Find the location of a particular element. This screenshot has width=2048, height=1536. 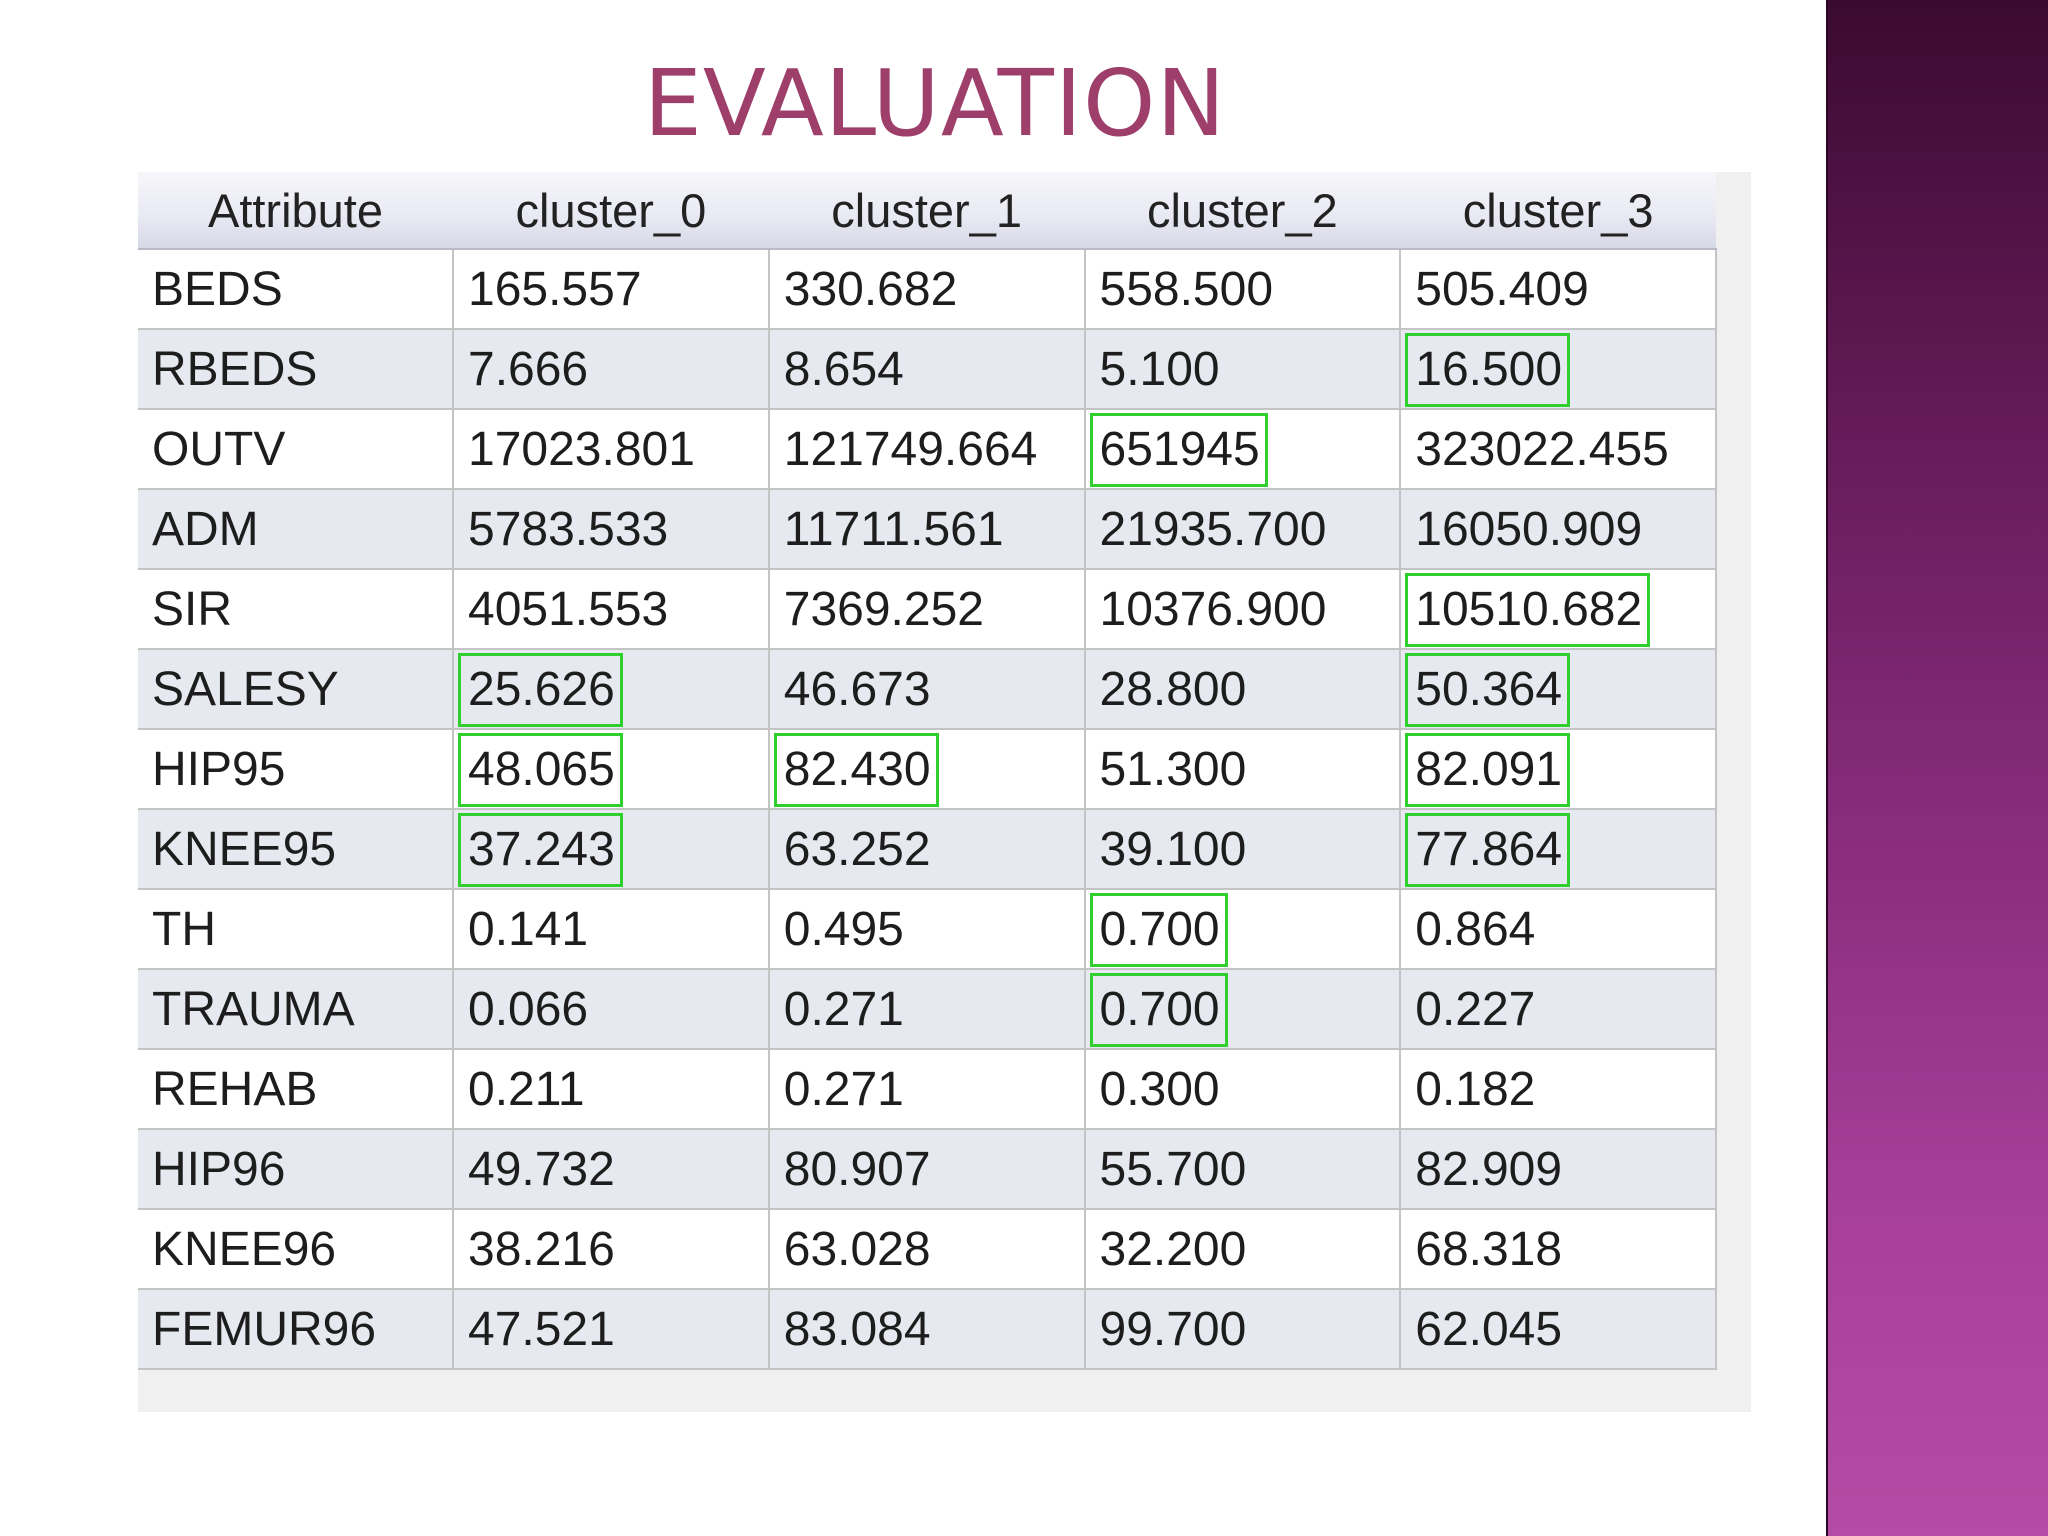

cluster-value-cell: 0.300 is located at coordinates (1243, 1089).